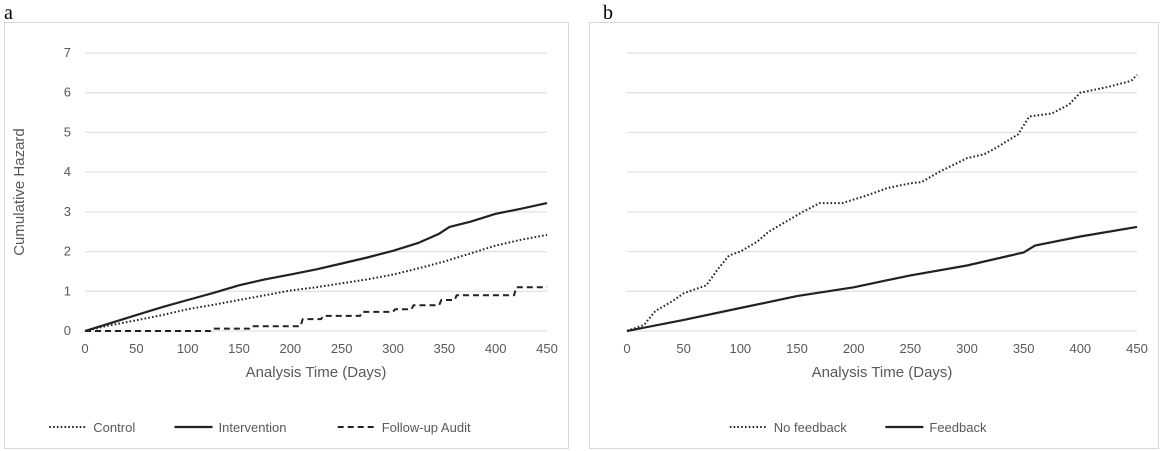  I want to click on y-axis-title: Cumulative Hazard, so click(19, 192).